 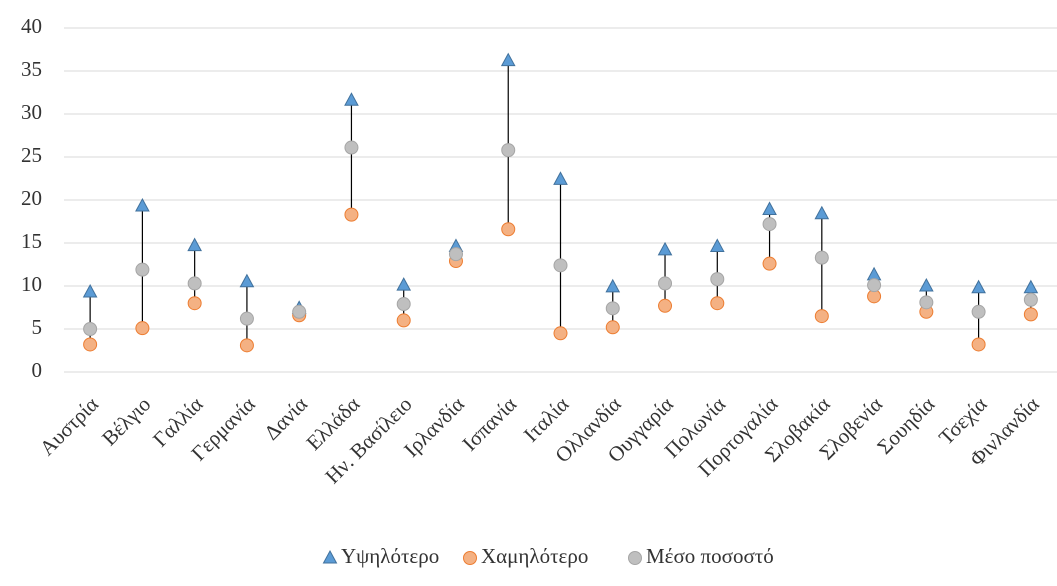 I want to click on y-tick-label: 20, so click(x=31, y=198).